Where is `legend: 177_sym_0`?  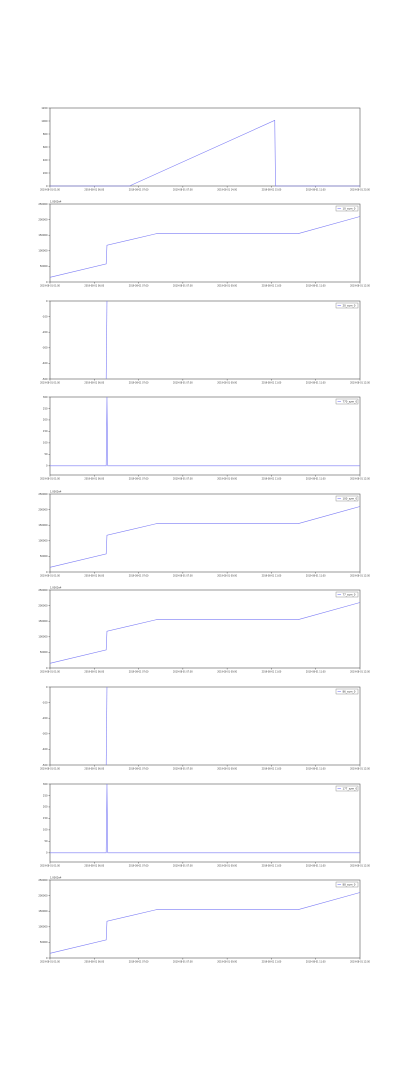
legend: 177_sym_0 is located at coordinates (347, 788).